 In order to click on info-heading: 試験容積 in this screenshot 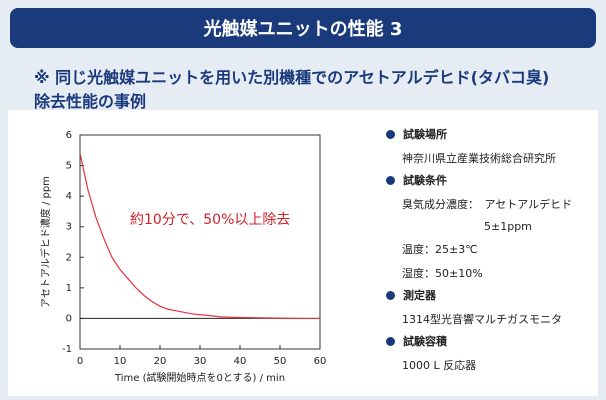, I will do `click(479, 341)`.